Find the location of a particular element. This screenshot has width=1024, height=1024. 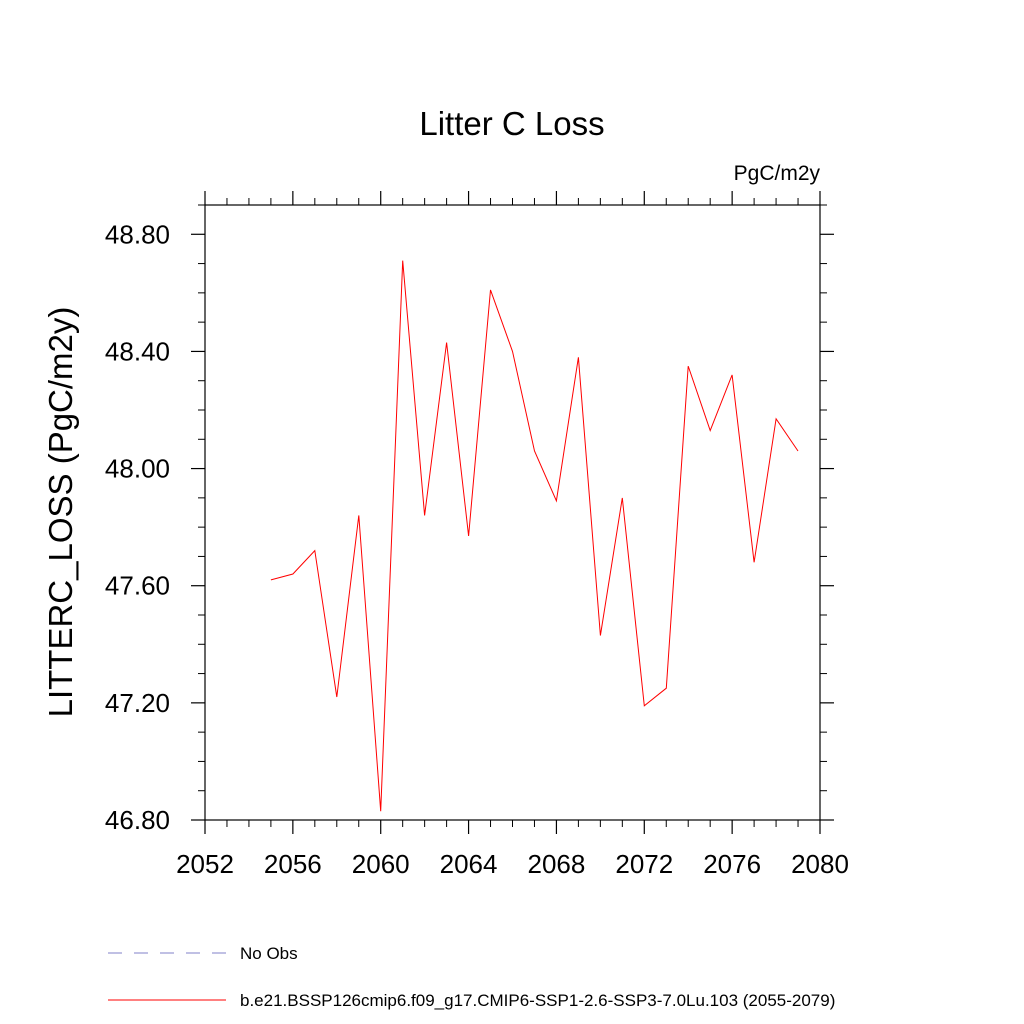

y-tick-label: 48.40 is located at coordinates (137, 351).